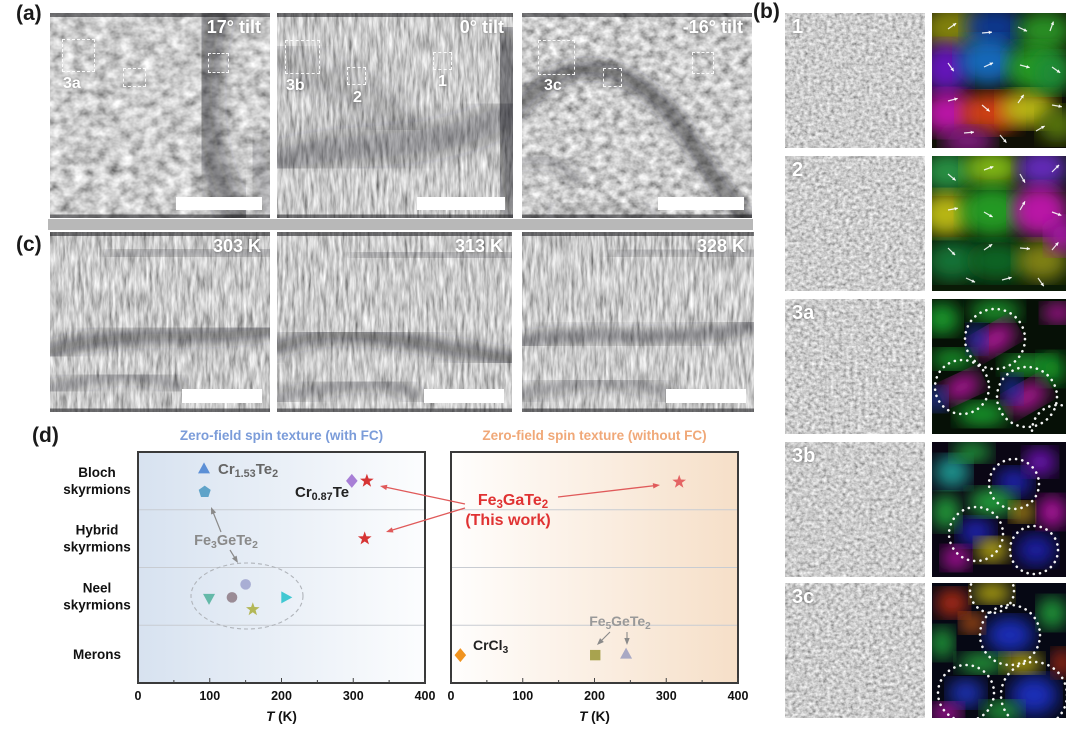 The height and width of the screenshot is (738, 1086). Describe the element at coordinates (78, 55) in the screenshot. I see `roi-box-3a` at that location.